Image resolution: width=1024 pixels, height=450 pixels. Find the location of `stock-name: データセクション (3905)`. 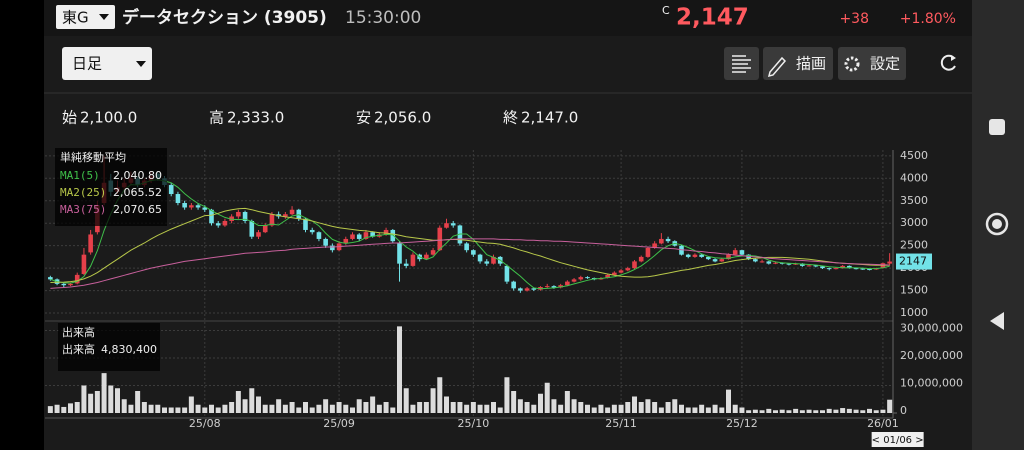

stock-name: データセクション (3905) is located at coordinates (224, 17).